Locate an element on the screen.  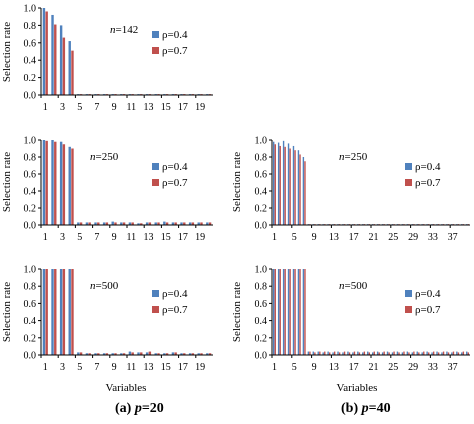
p40-n500-bar-rho07-var16 is located at coordinates (349, 353).